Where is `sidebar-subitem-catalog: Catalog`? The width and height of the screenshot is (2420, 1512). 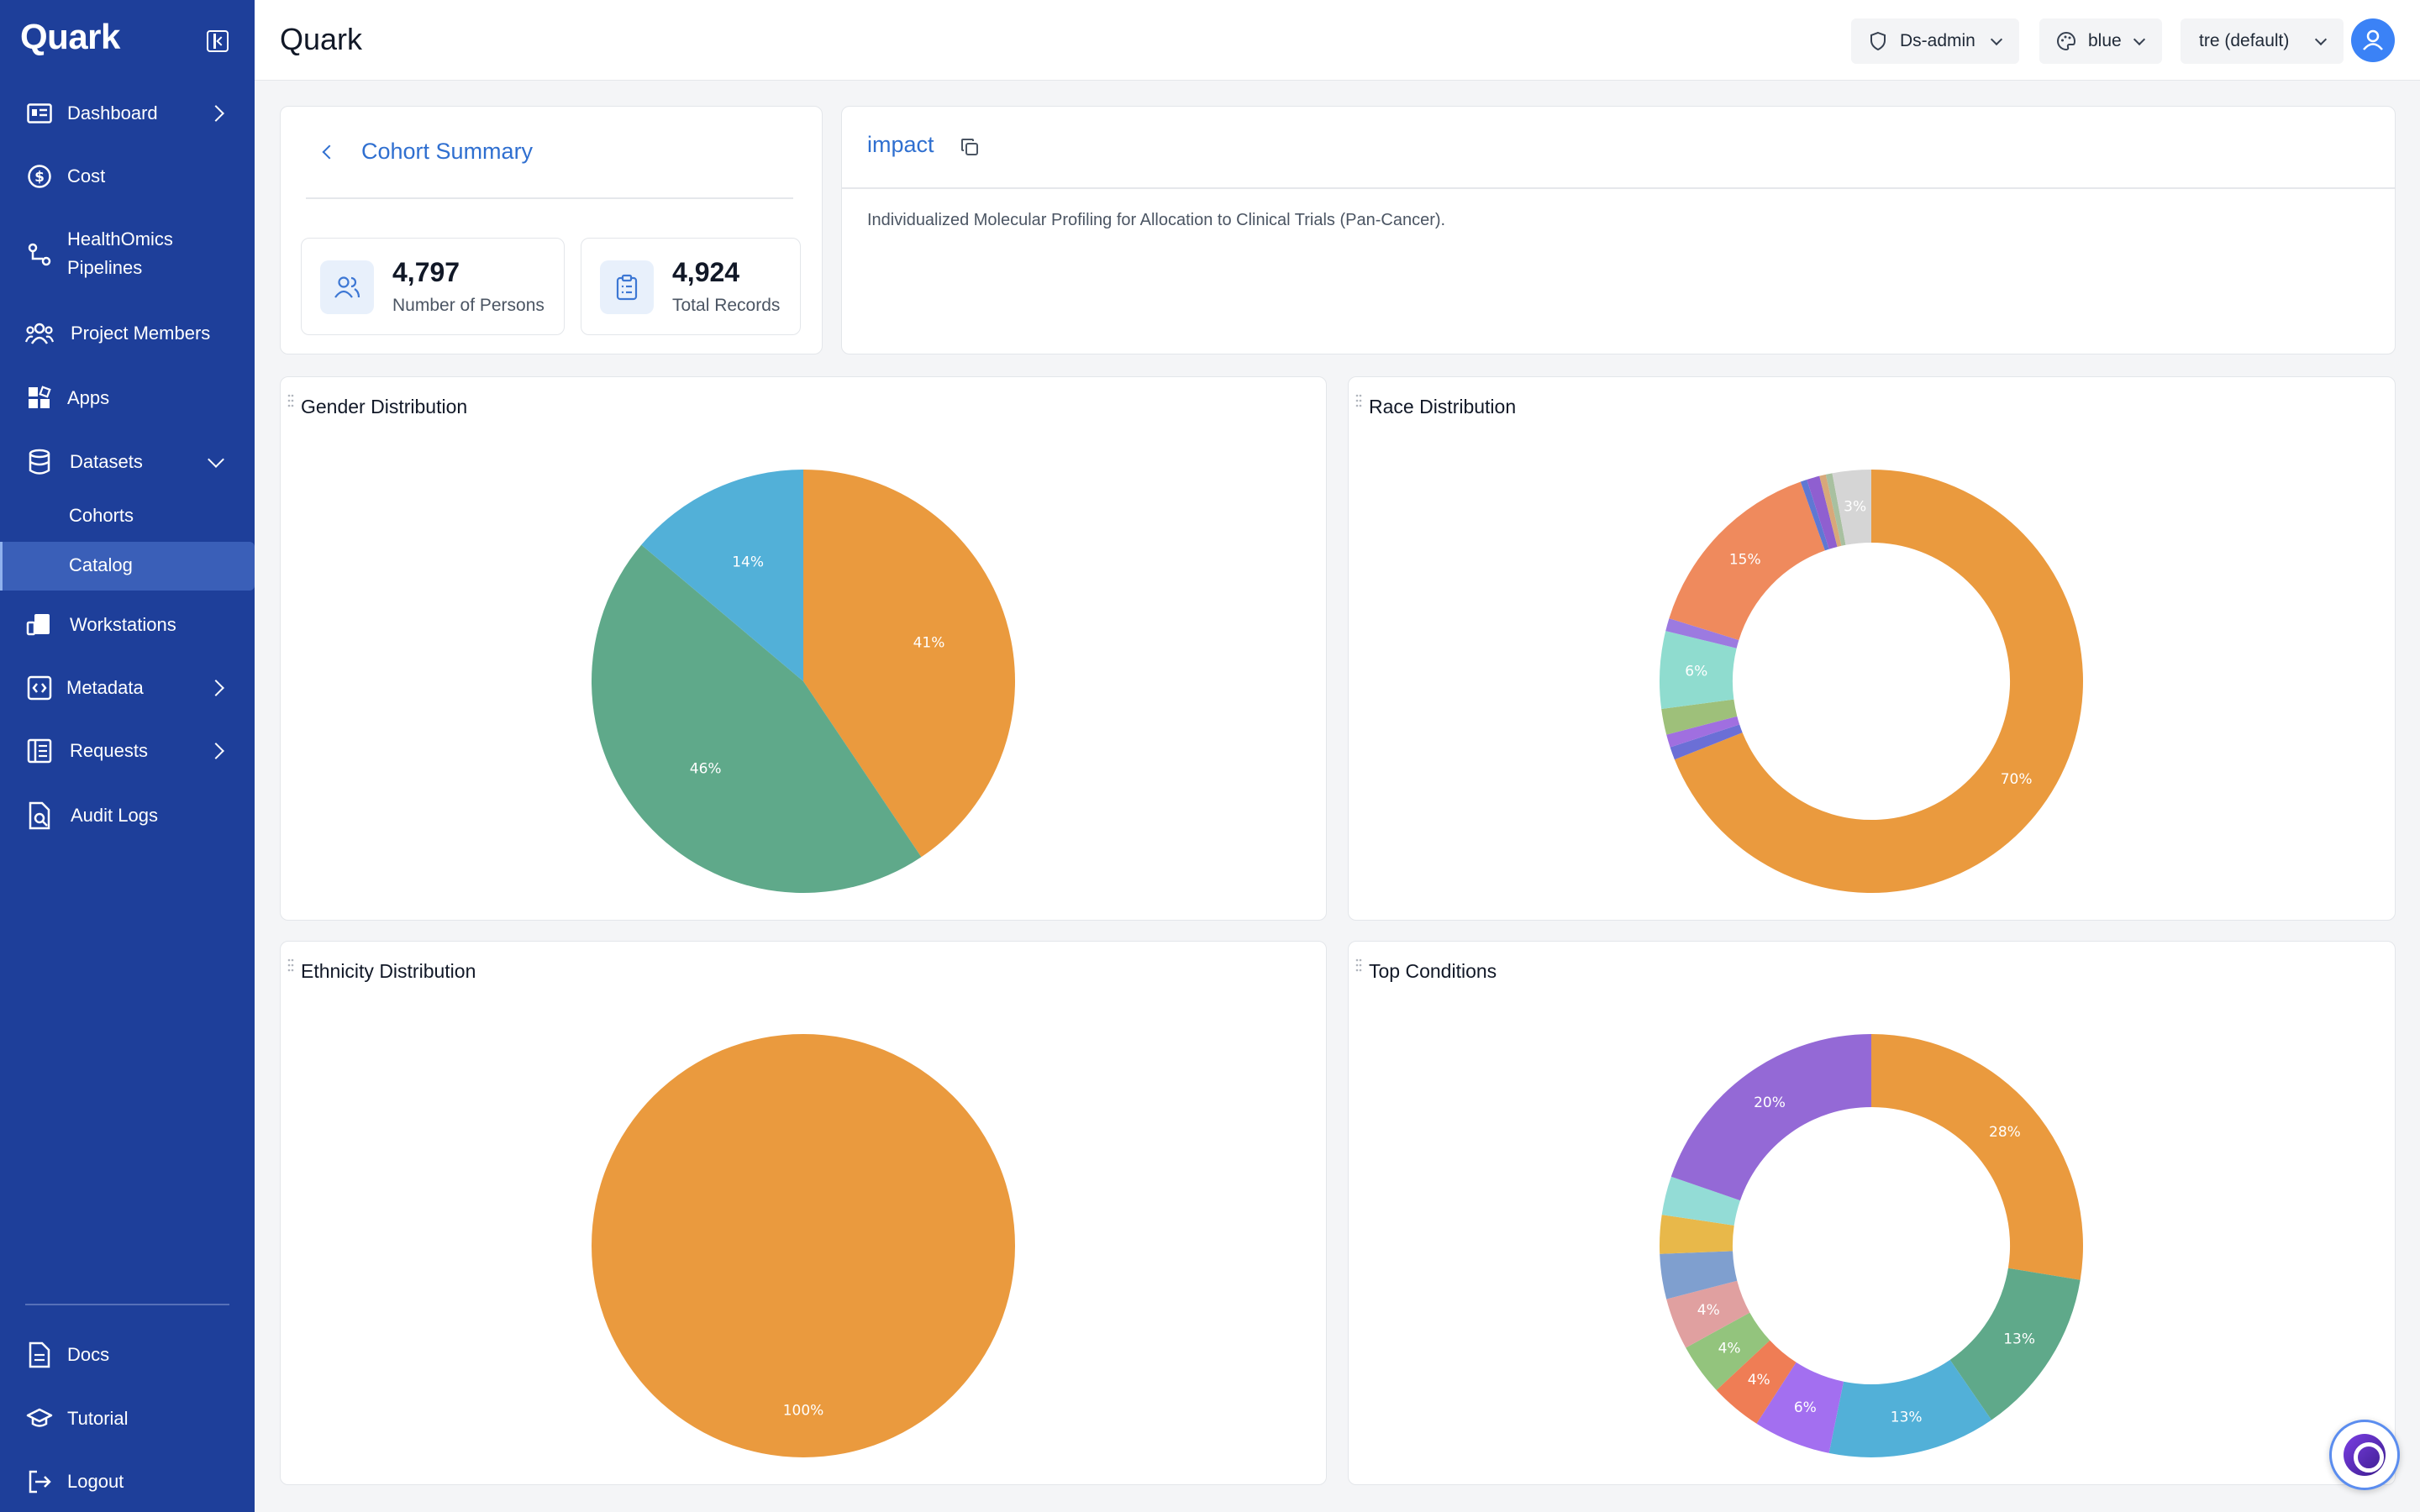
sidebar-subitem-catalog: Catalog is located at coordinates (128, 566).